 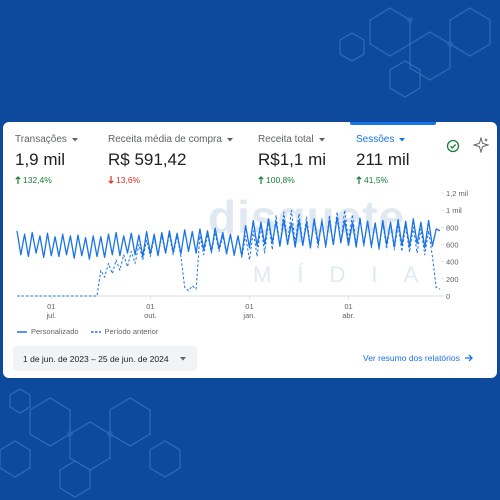 What do you see at coordinates (87, 331) in the screenshot?
I see `legend: Personalizado Período anterior` at bounding box center [87, 331].